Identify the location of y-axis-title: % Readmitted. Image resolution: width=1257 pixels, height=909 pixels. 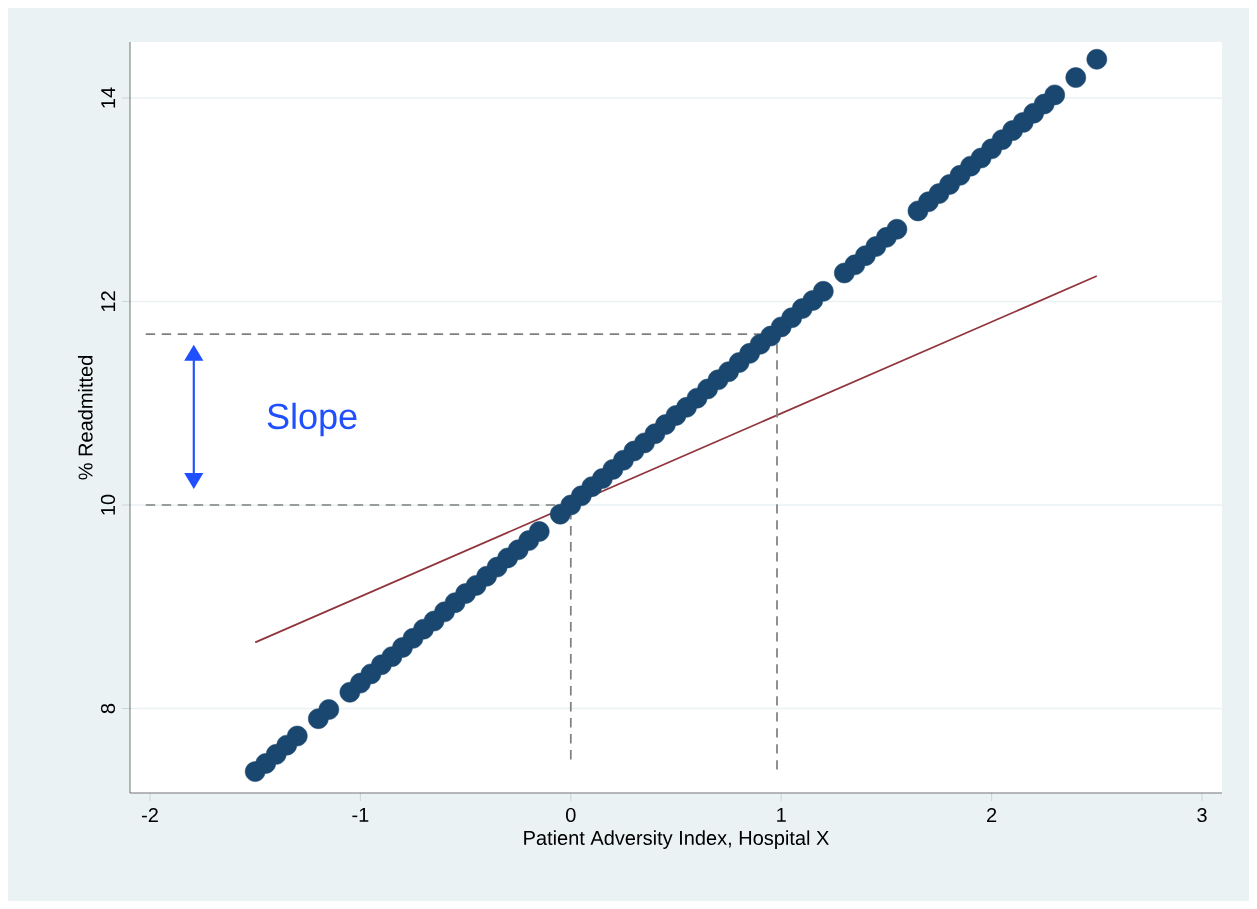
(85, 418).